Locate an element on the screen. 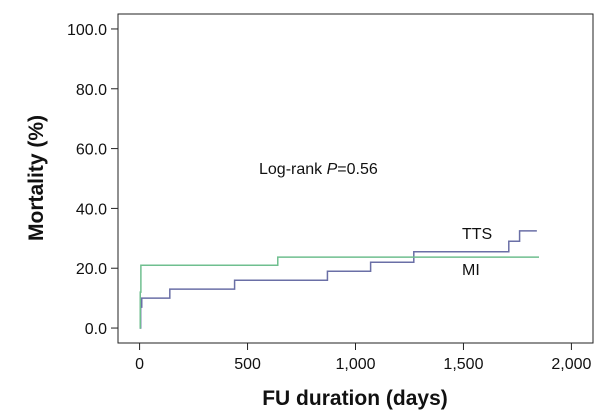 This screenshot has width=609, height=415. x-tick-label: 500 is located at coordinates (247, 364).